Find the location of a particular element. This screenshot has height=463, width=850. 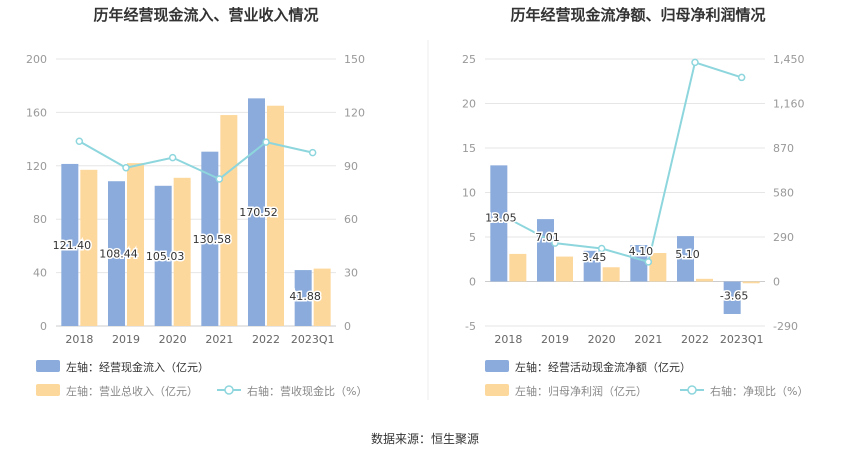

bar-data-label: 3.45 is located at coordinates (594, 257).